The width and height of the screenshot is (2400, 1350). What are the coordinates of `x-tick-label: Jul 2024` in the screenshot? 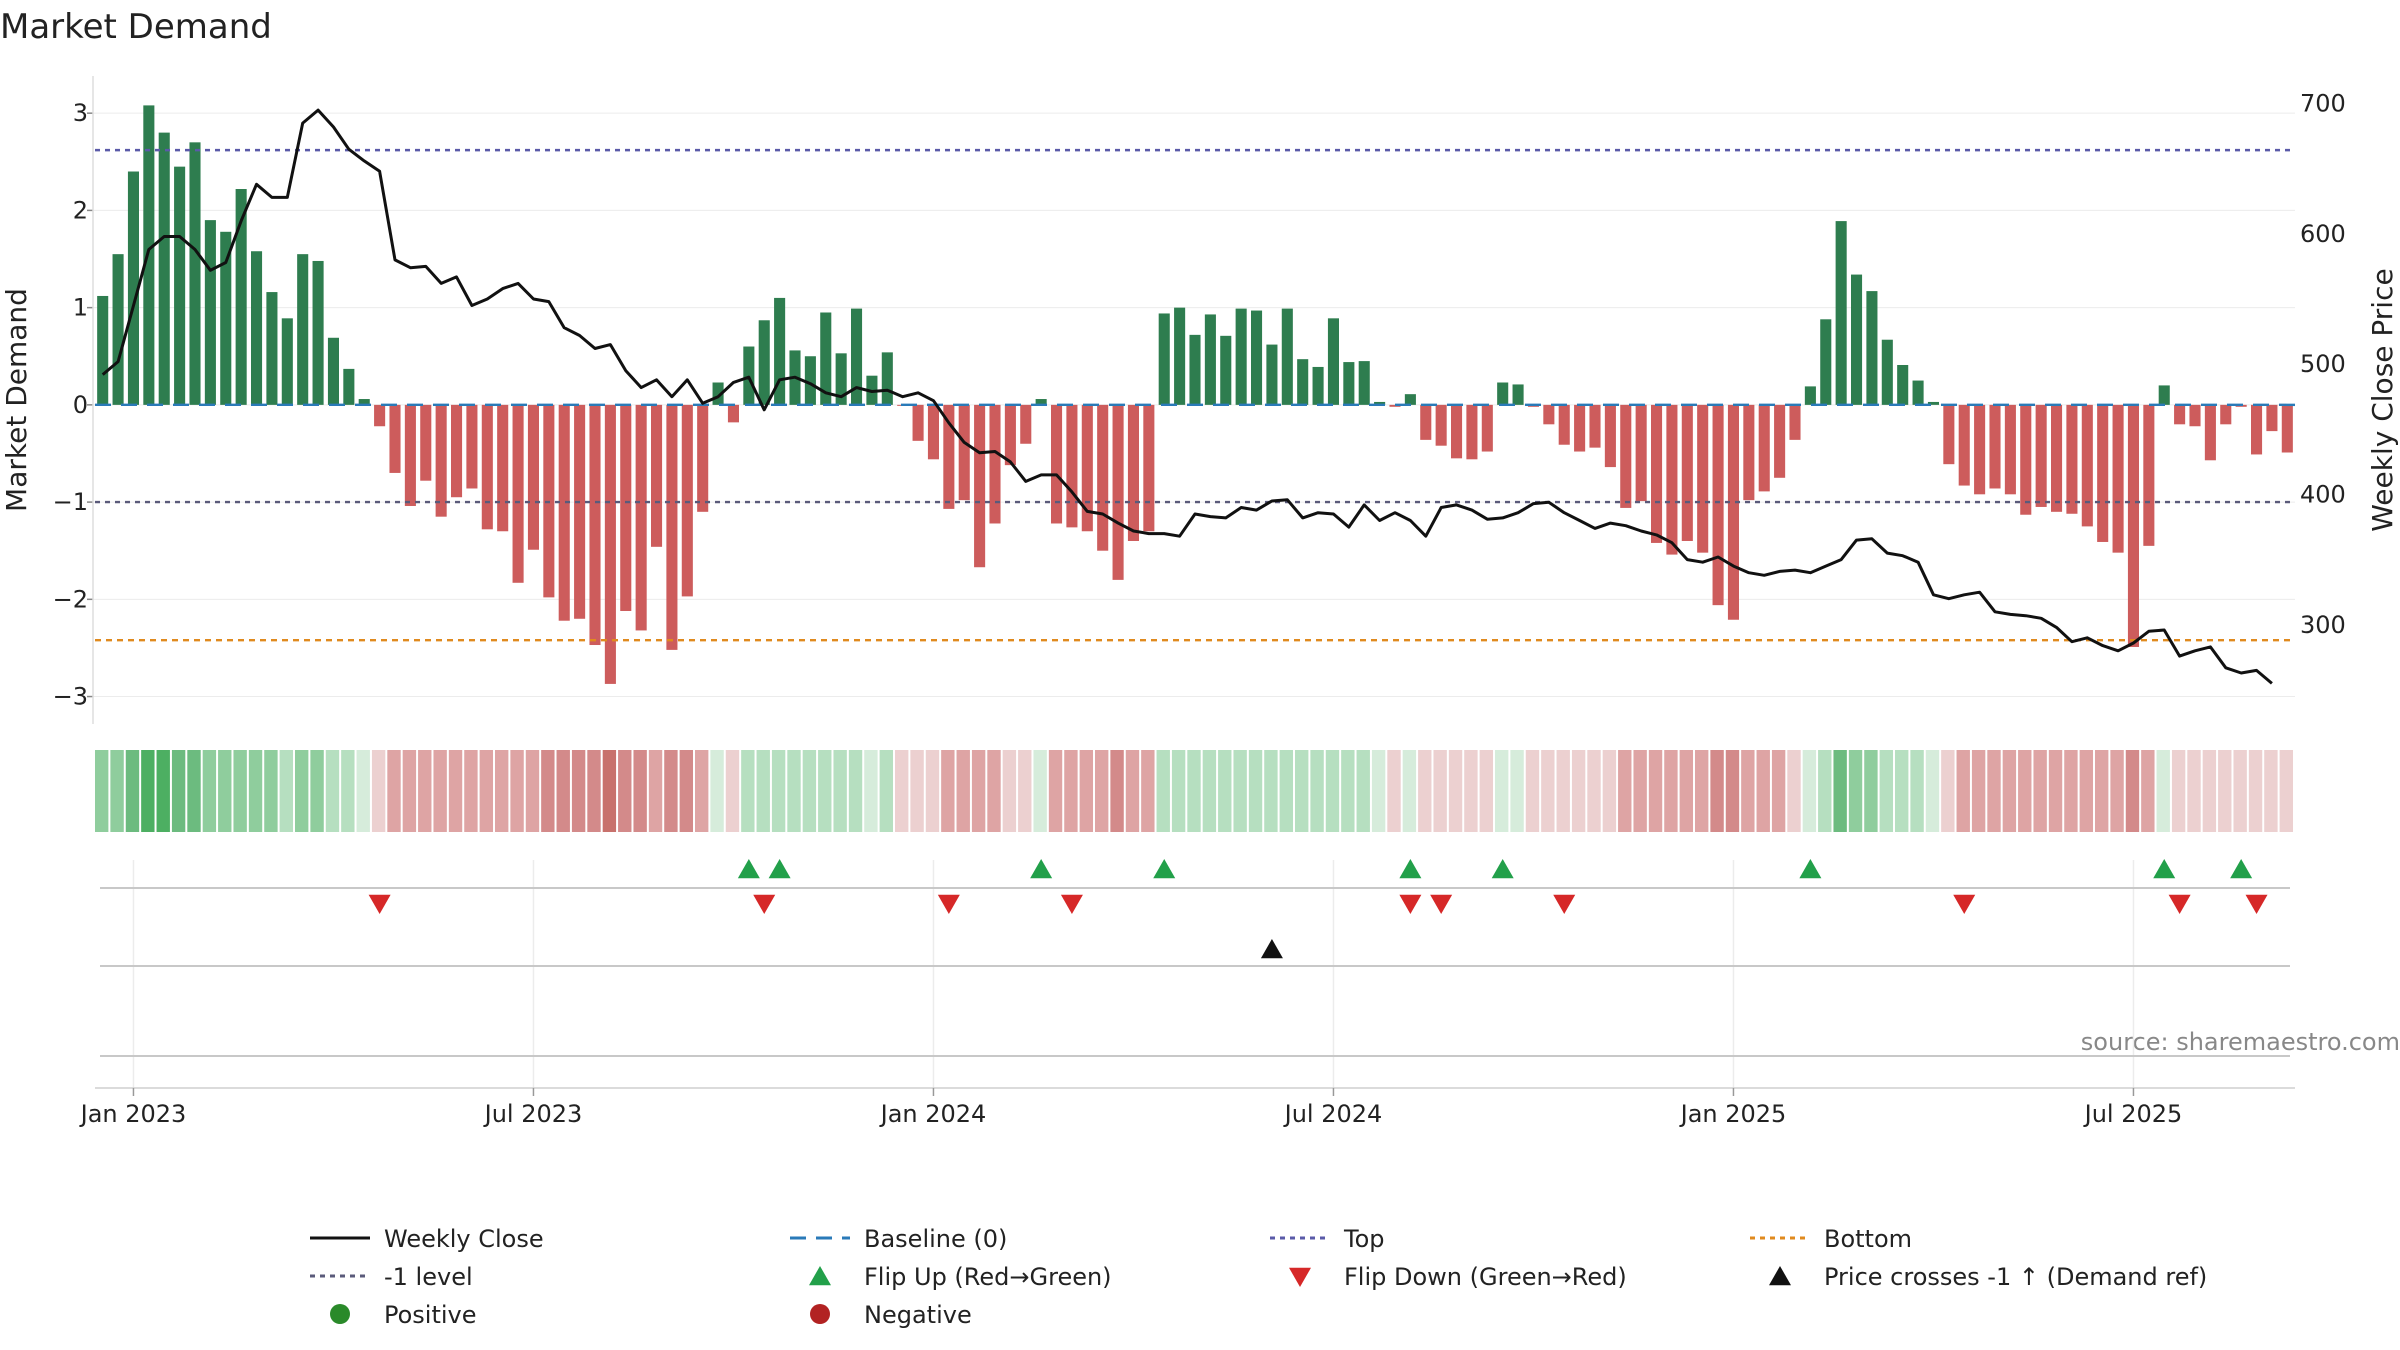 It's located at (1333, 1114).